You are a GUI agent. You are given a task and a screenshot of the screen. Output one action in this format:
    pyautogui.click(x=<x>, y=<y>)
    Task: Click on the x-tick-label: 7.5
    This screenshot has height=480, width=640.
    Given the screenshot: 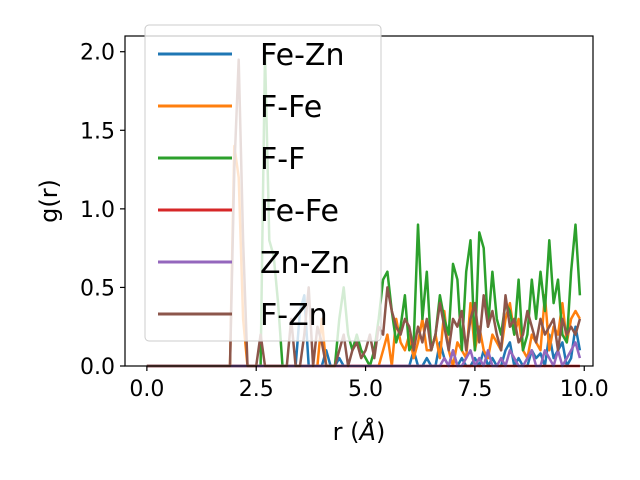 What is the action you would take?
    pyautogui.click(x=474, y=389)
    